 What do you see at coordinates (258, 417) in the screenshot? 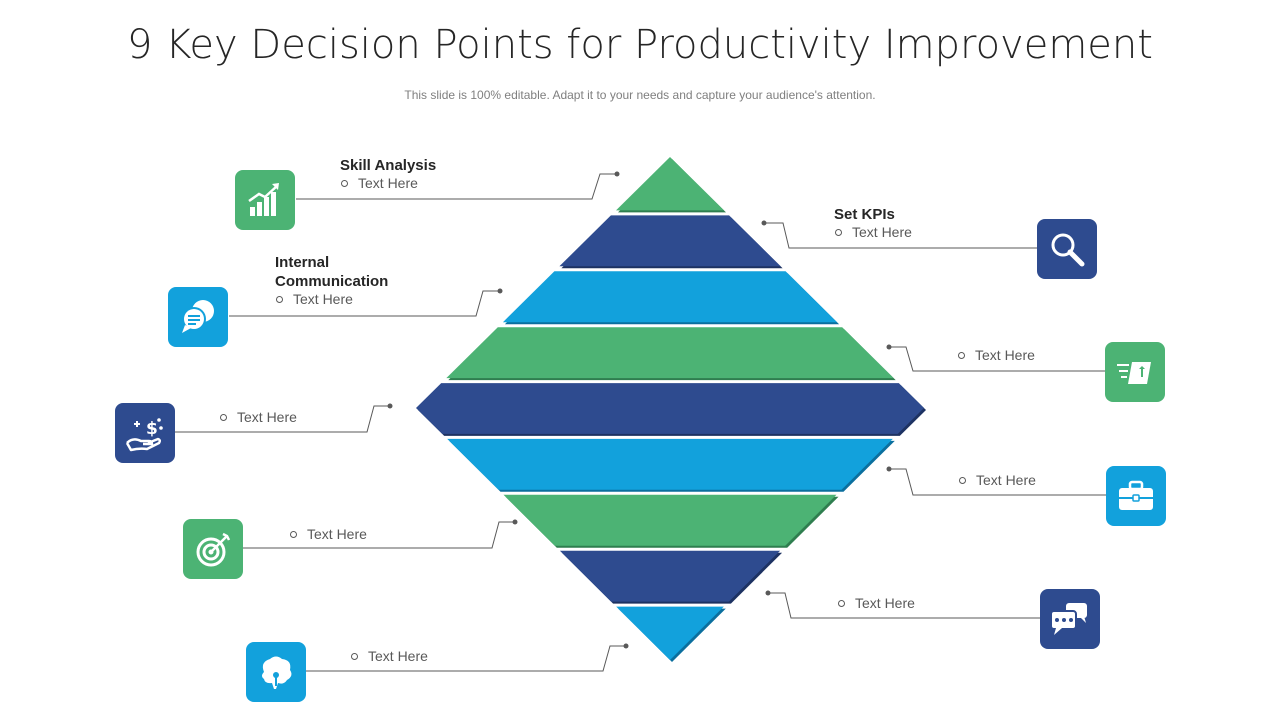
I see `point-5-text: Text Here` at bounding box center [258, 417].